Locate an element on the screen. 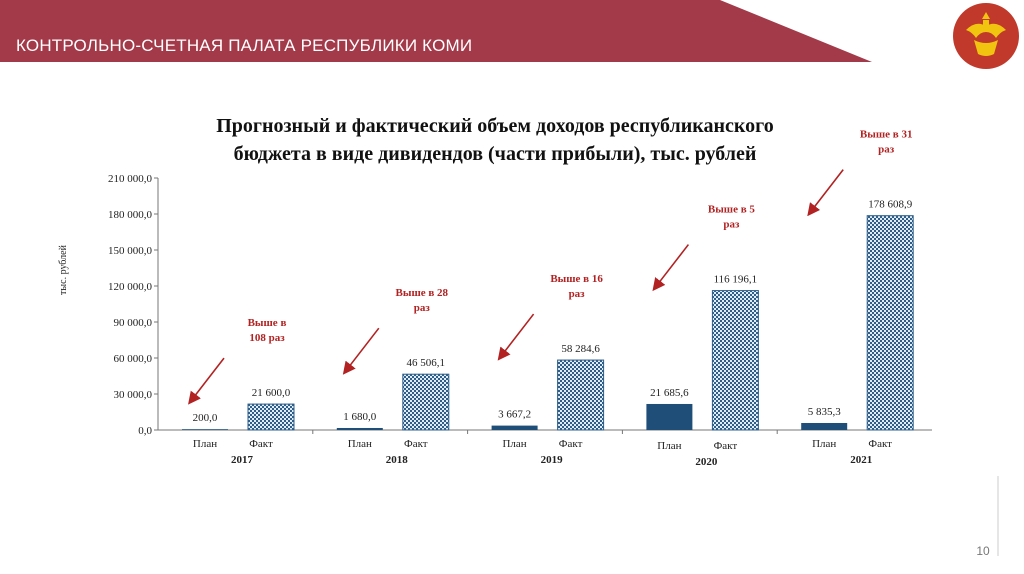 Image resolution: width=1024 pixels, height=574 pixels. annotation-arrow-2017 is located at coordinates (206, 381).